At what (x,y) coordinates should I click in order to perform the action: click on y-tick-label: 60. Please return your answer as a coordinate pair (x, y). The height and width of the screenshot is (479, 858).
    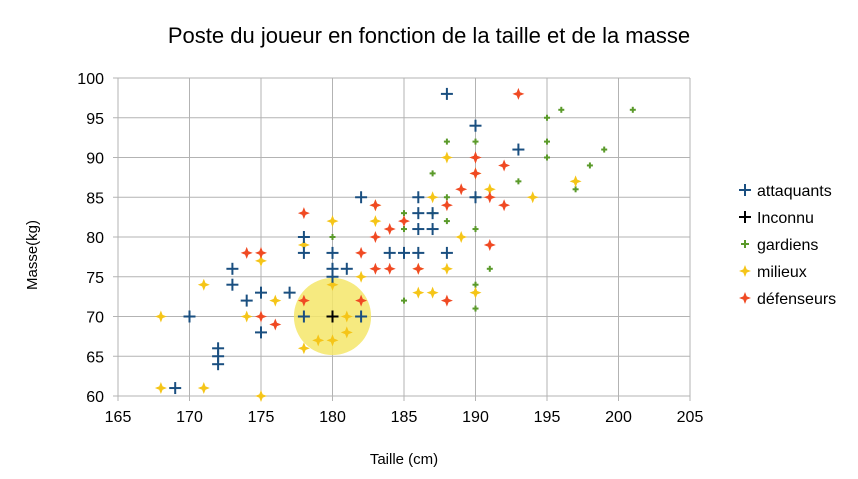
    Looking at the image, I should click on (95, 397).